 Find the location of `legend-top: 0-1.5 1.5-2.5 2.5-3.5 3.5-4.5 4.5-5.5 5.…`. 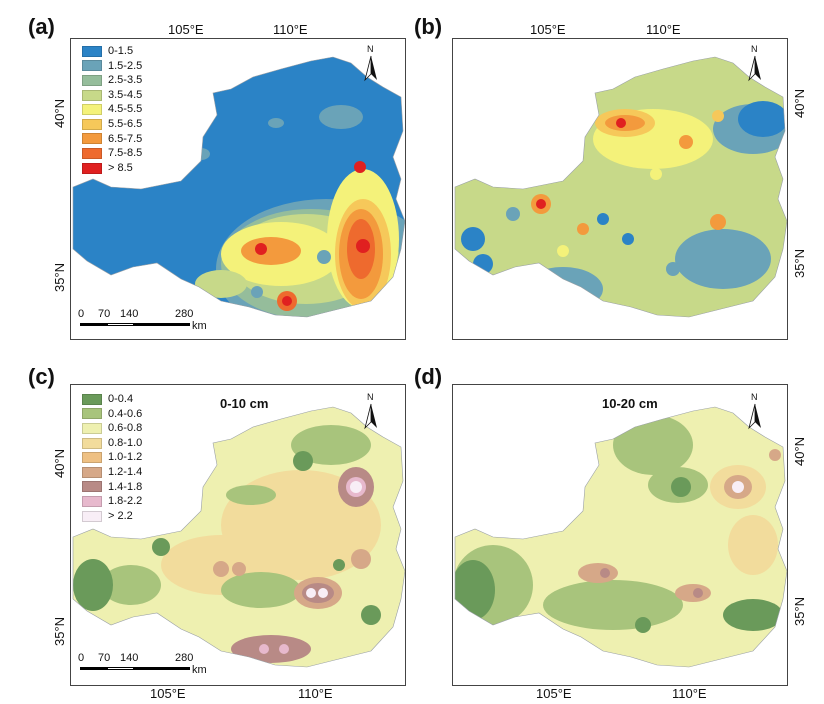

legend-top: 0-1.5 1.5-2.5 2.5-3.5 3.5-4.5 4.5-5.5 5.… is located at coordinates (112, 109).